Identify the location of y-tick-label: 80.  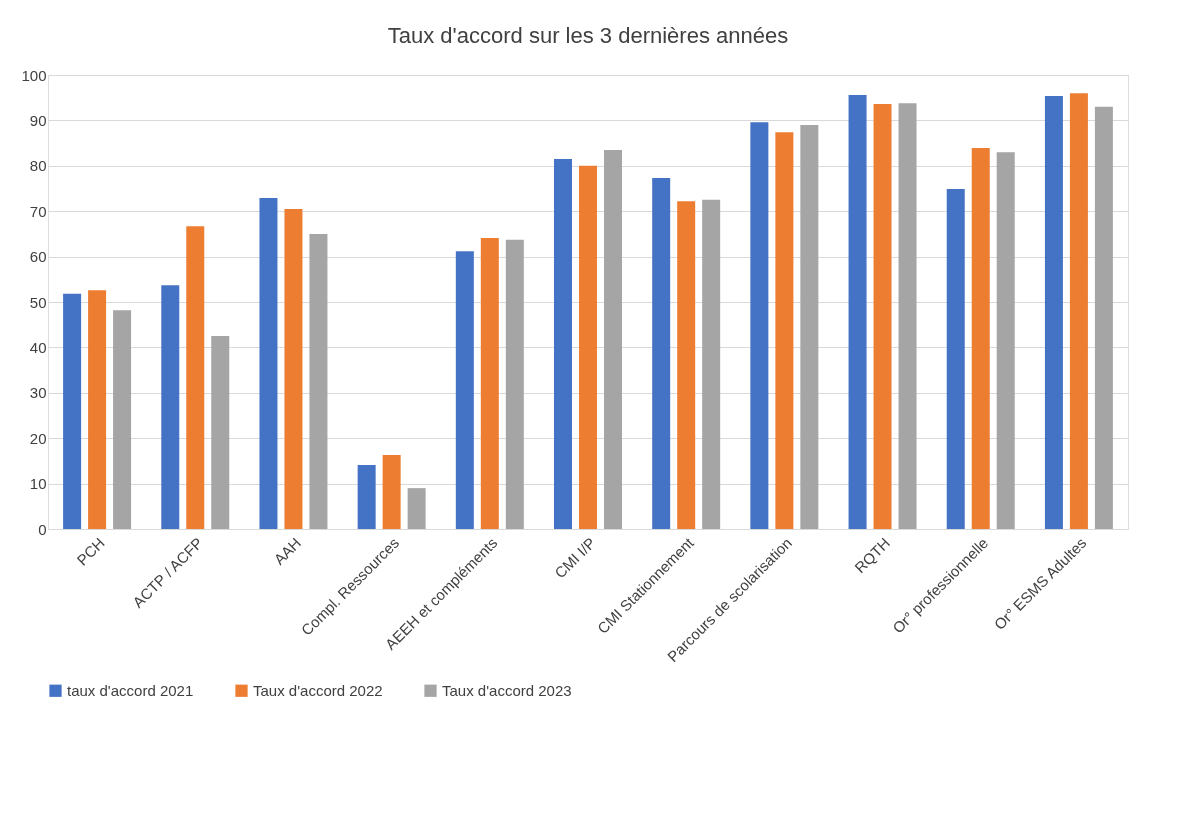
(38, 166).